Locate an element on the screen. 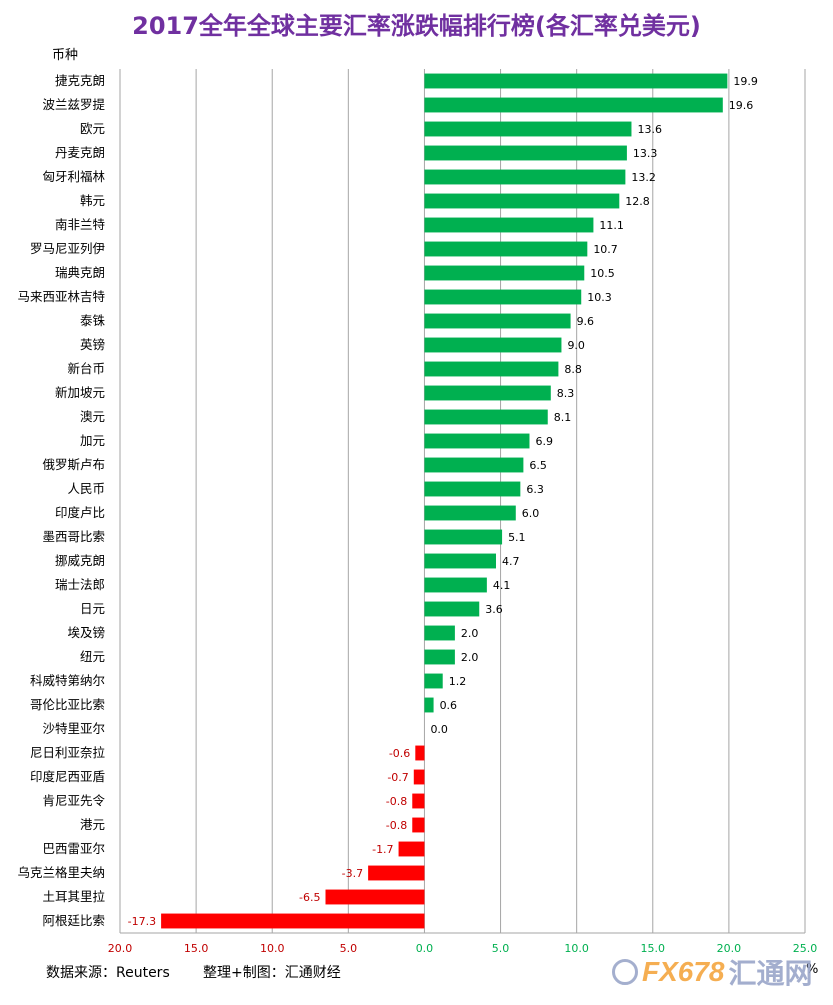 Image resolution: width=833 pixels, height=1005 pixels. category-label: 丹麦克朗 is located at coordinates (80, 152).